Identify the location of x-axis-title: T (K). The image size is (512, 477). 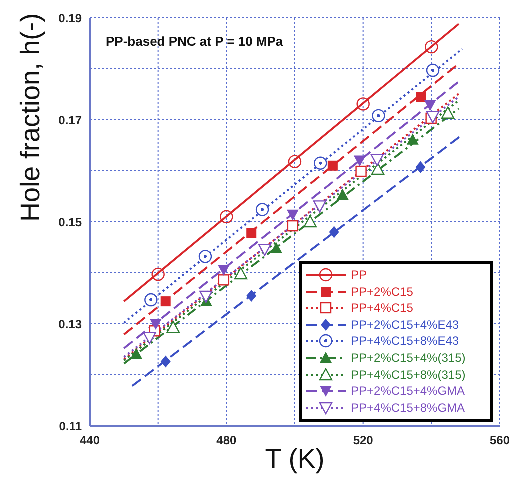
(295, 459).